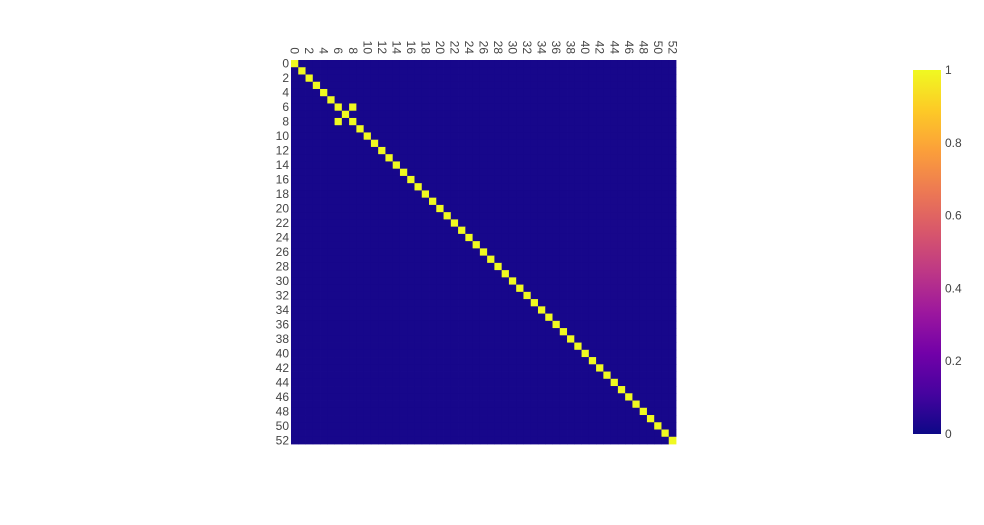 This screenshot has width=984, height=525. What do you see at coordinates (484, 48) in the screenshot?
I see `x-tick-label: 26` at bounding box center [484, 48].